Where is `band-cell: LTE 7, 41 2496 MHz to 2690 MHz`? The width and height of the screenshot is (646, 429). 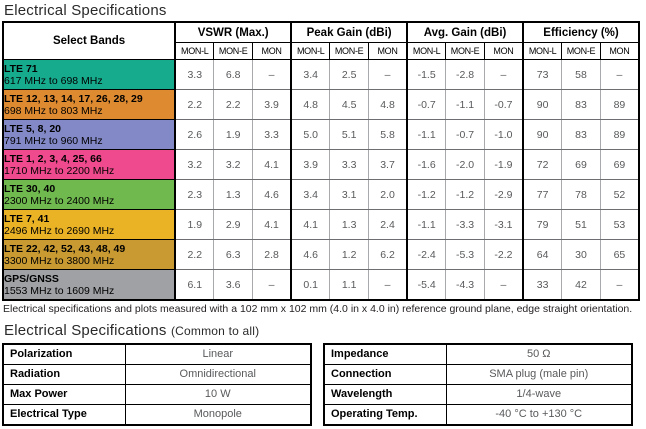 band-cell: LTE 7, 41 2496 MHz to 2690 MHz is located at coordinates (89, 224).